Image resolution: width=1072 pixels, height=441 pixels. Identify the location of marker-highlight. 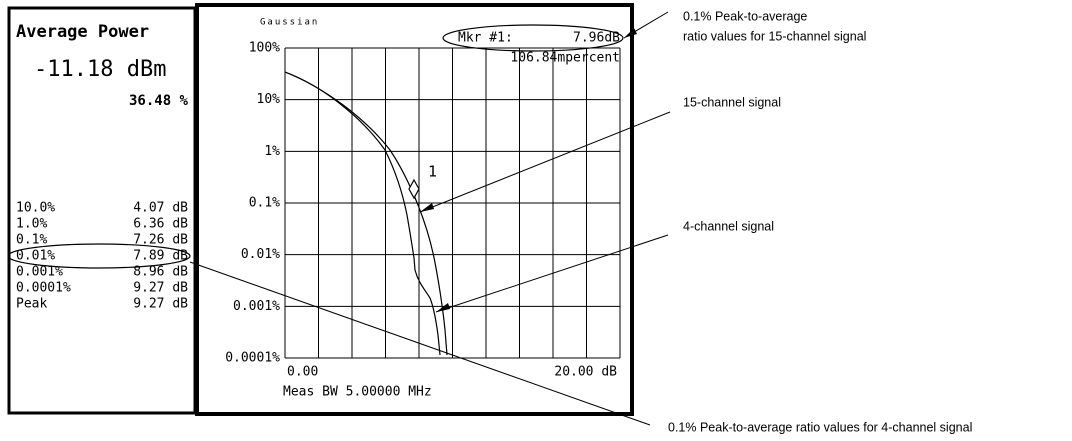
(533, 38).